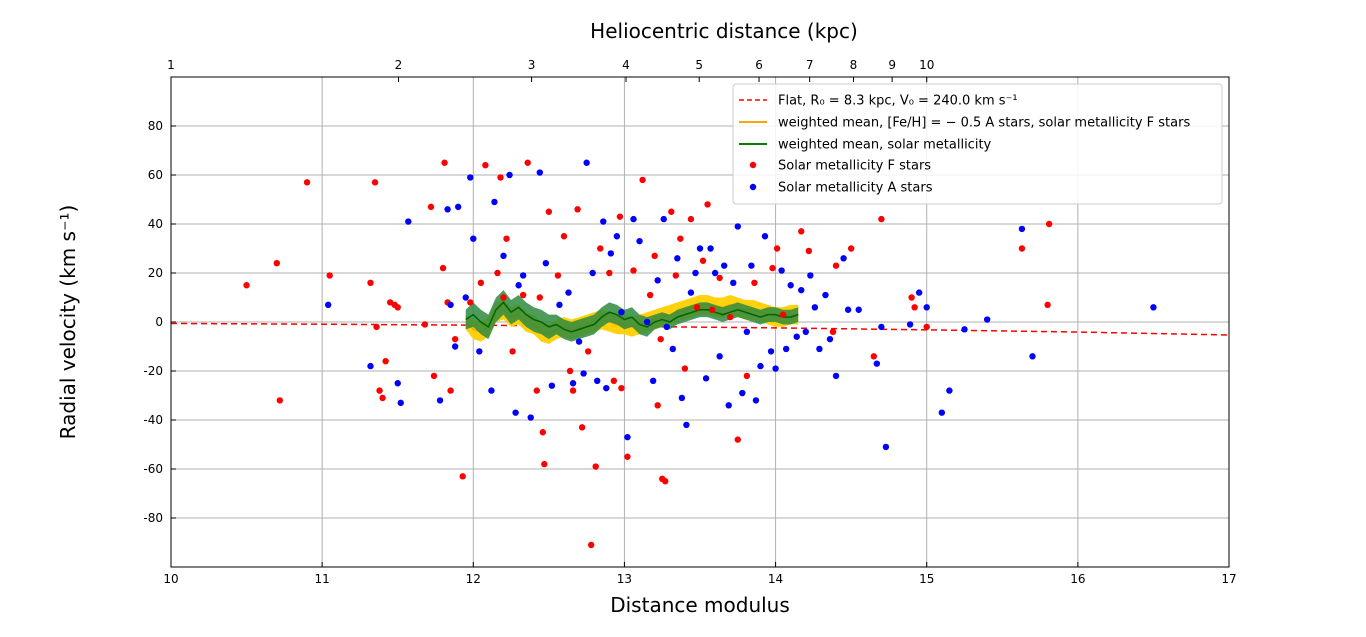  Describe the element at coordinates (759, 65) in the screenshot. I see `top-tick-label: 6` at that location.